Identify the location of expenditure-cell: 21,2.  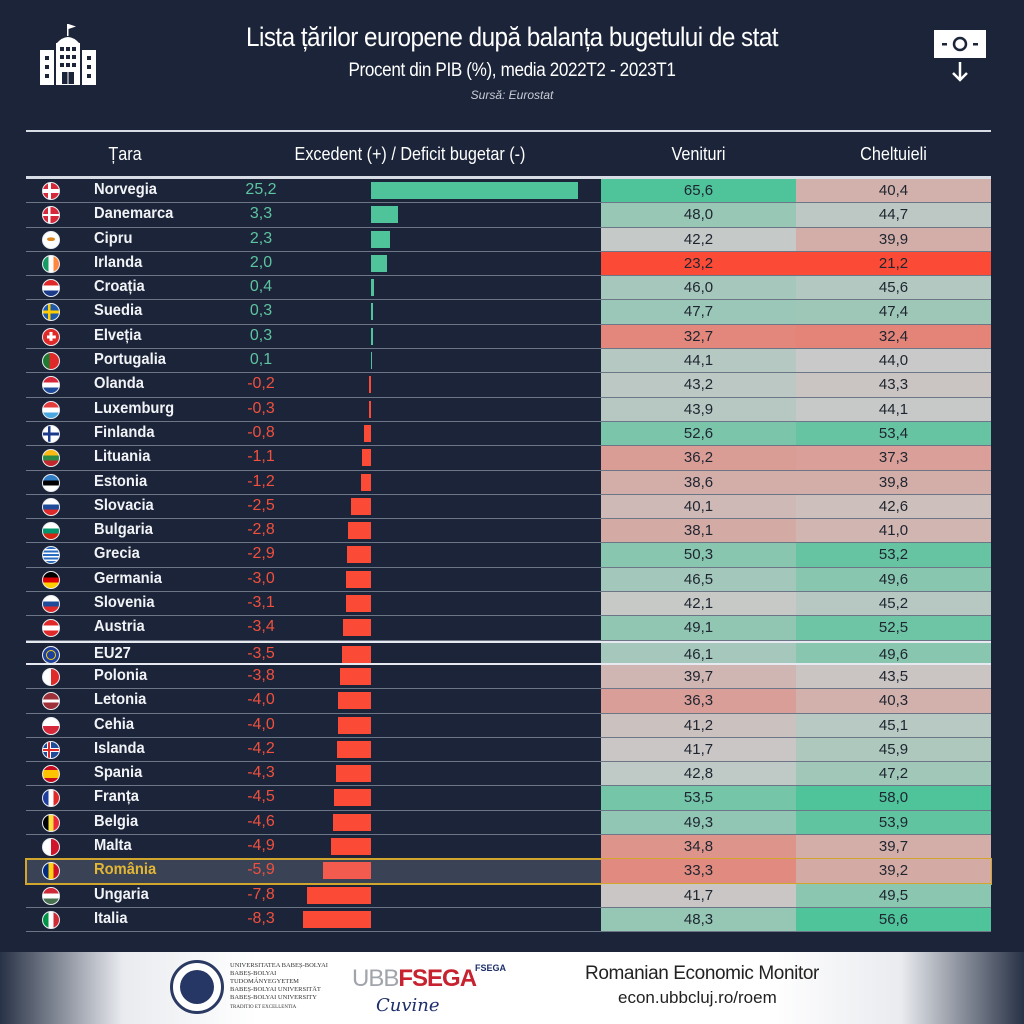
(893, 263).